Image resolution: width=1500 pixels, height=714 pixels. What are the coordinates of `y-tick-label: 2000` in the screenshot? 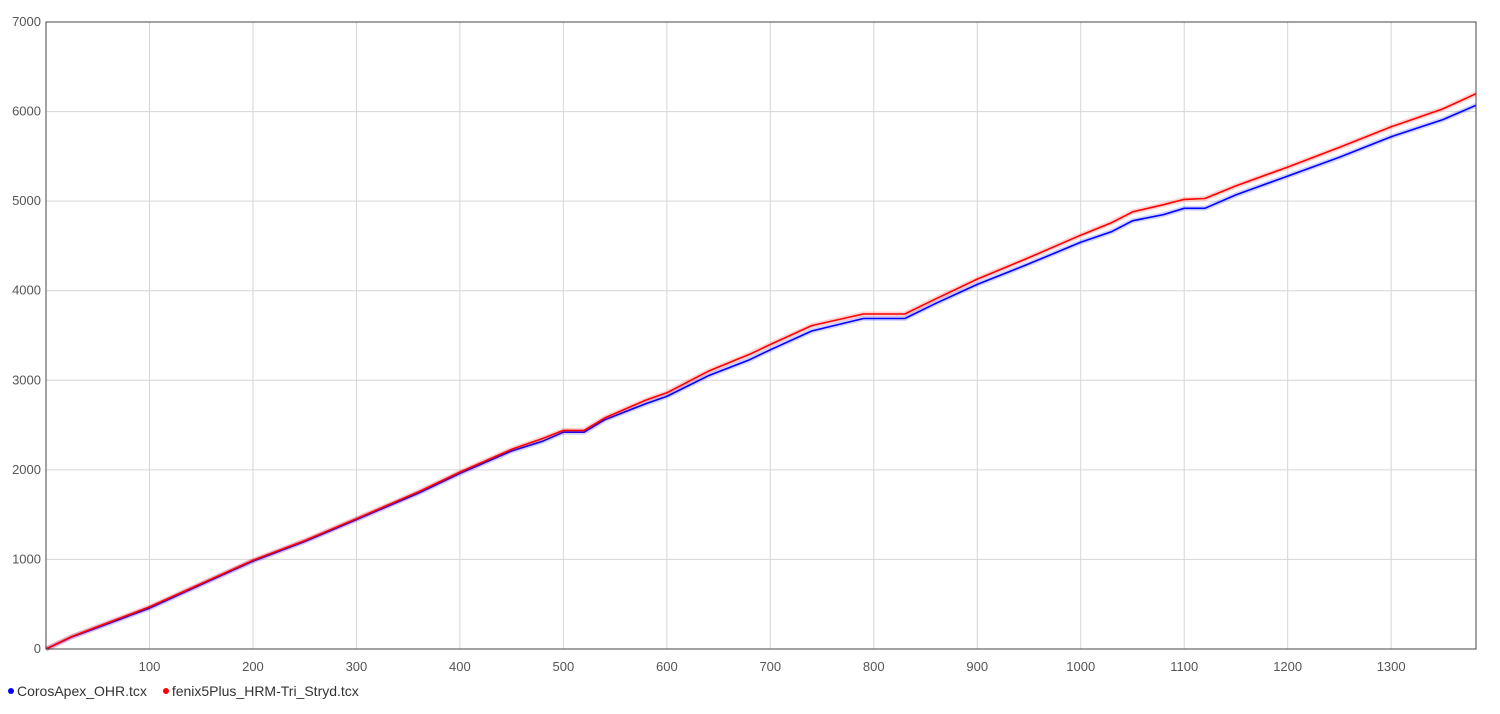 It's located at (26, 469).